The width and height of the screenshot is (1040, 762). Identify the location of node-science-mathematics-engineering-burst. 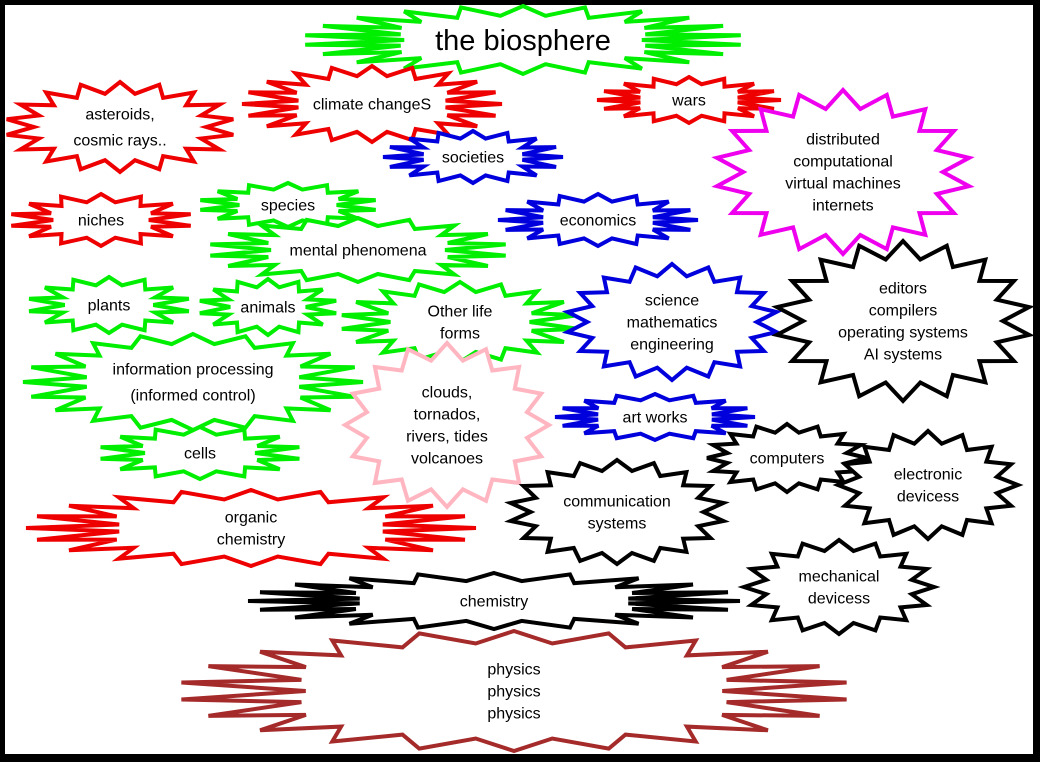
(672, 322).